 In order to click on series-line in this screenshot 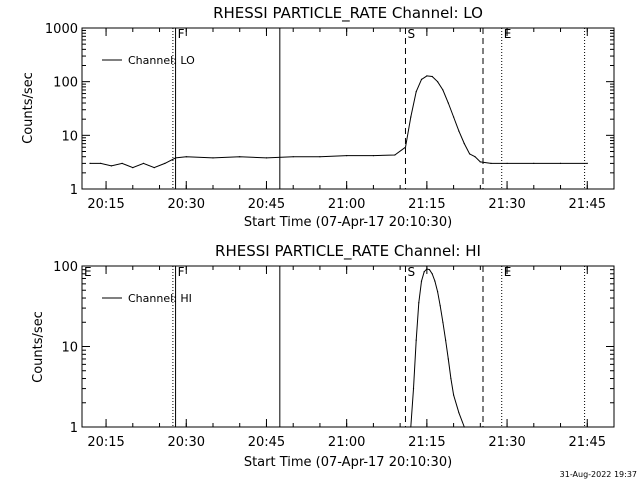, I will do `click(437, 348)`.